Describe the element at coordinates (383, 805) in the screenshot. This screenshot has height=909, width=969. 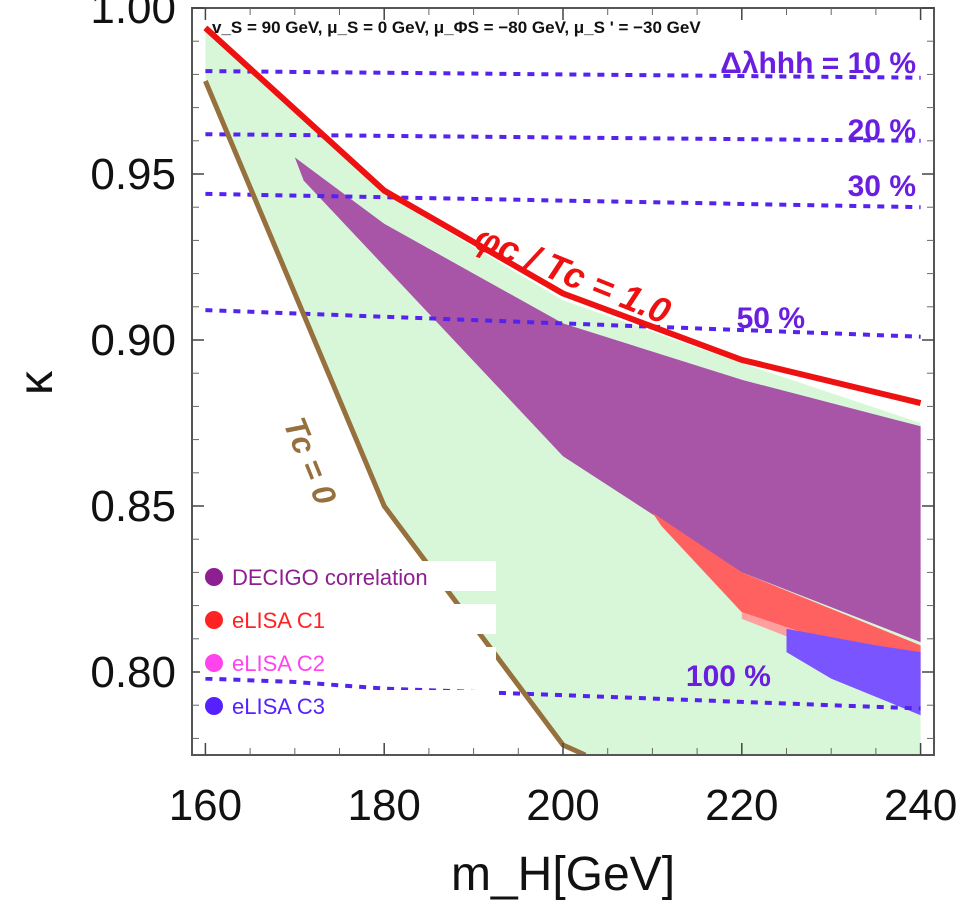
I see `x-tick-label: 180` at that location.